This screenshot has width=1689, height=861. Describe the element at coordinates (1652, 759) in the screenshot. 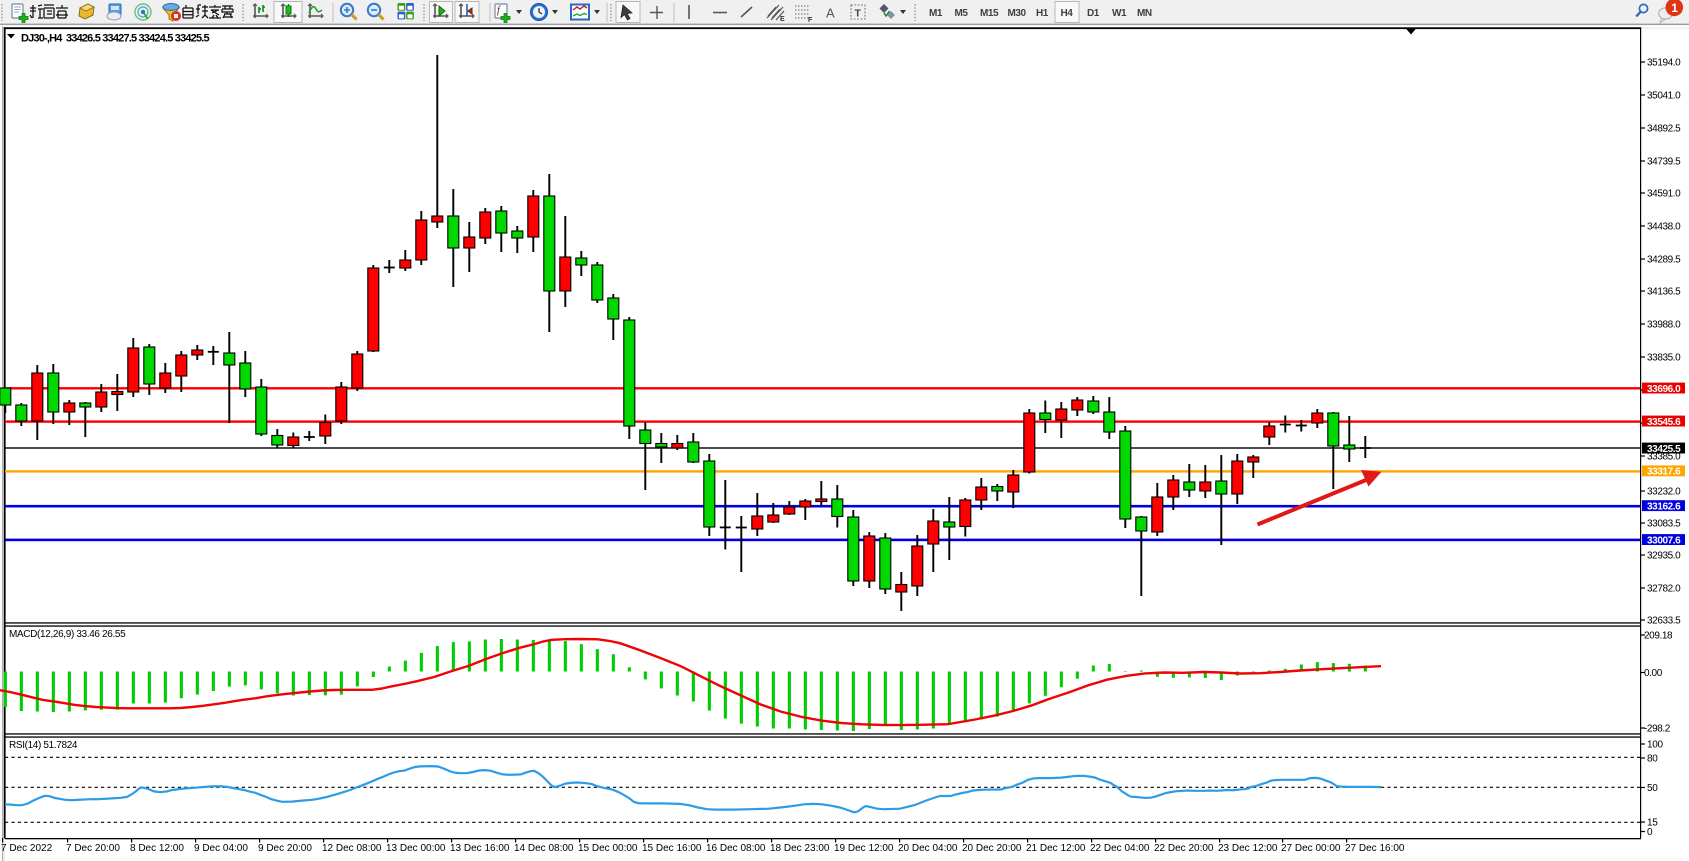

I see `svg-text: 80` at that location.